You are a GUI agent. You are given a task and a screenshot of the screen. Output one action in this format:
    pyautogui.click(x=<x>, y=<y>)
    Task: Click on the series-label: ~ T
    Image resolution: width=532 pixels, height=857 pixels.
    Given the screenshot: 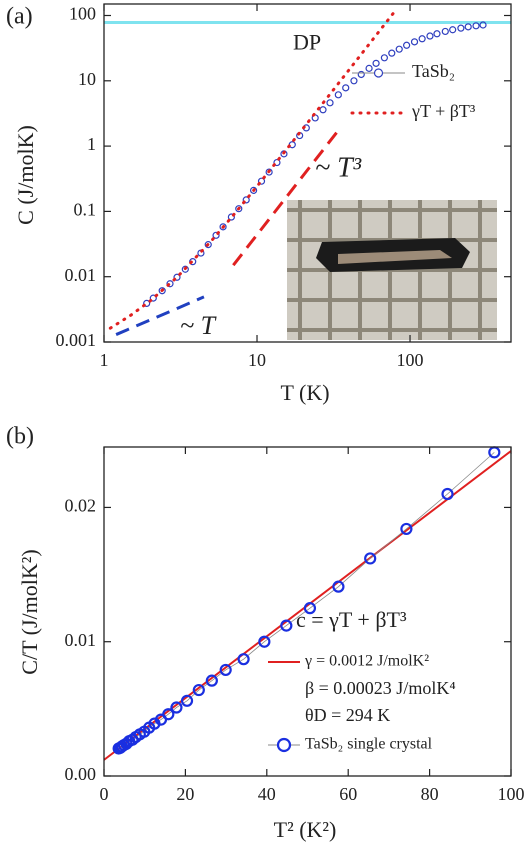 What is the action you would take?
    pyautogui.click(x=198, y=325)
    